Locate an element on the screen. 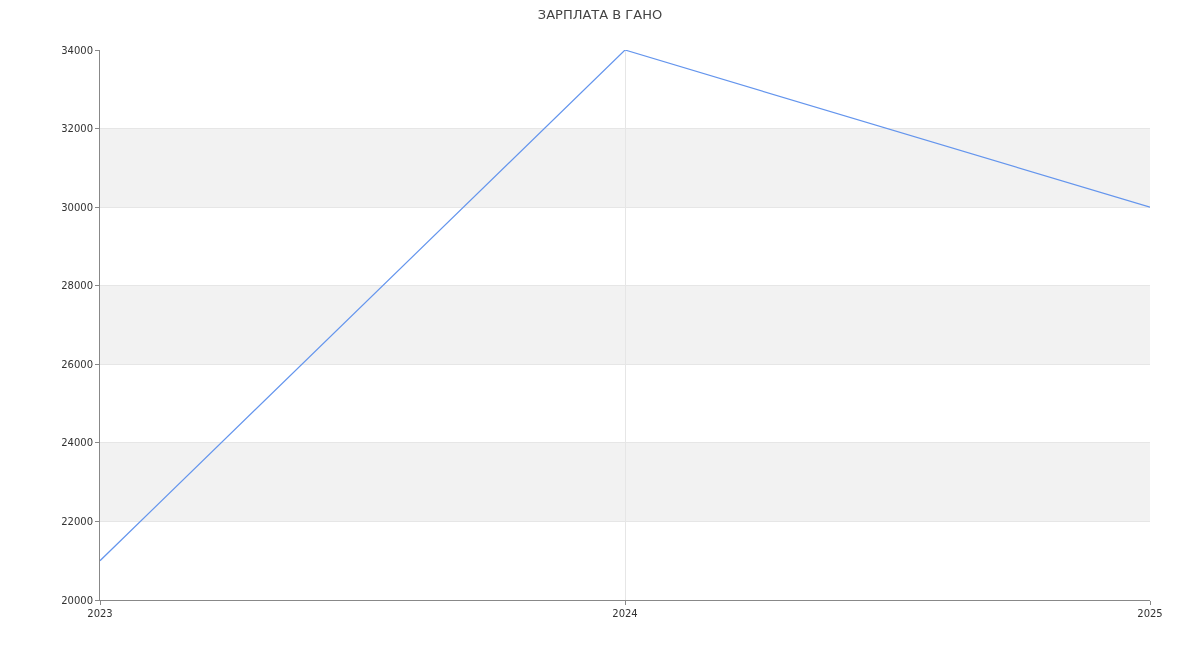 The image size is (1200, 650). x-tick-label: 2023 is located at coordinates (100, 613).